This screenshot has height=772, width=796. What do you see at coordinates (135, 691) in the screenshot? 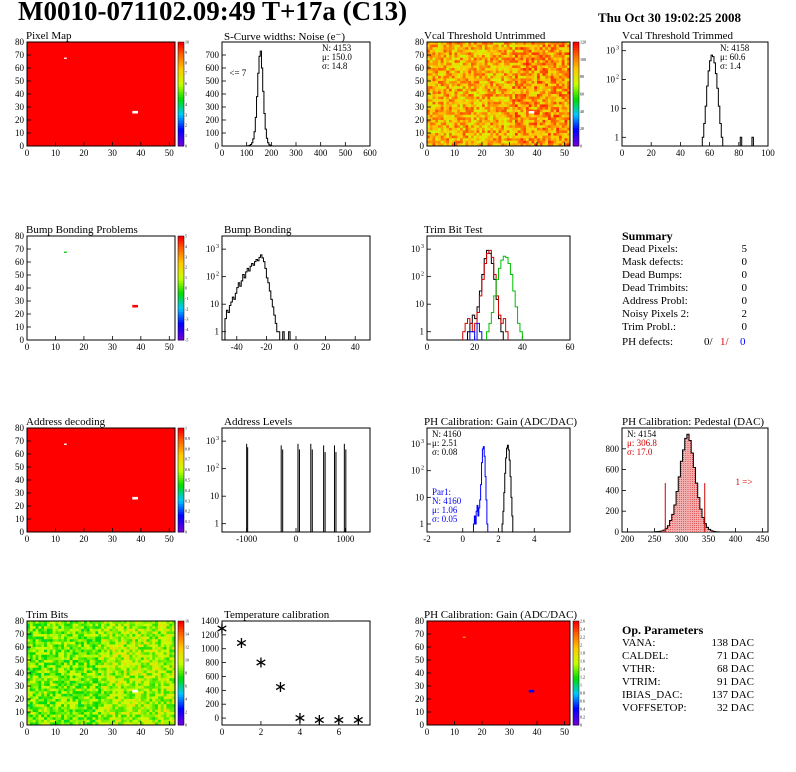
I see `heatmap-spot` at bounding box center [135, 691].